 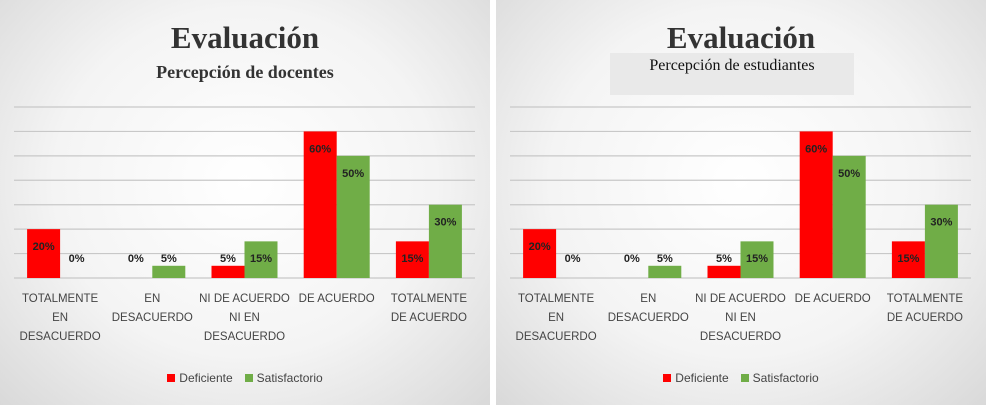 What do you see at coordinates (245, 72) in the screenshot?
I see `chart-subtitle: Percepción de docentes` at bounding box center [245, 72].